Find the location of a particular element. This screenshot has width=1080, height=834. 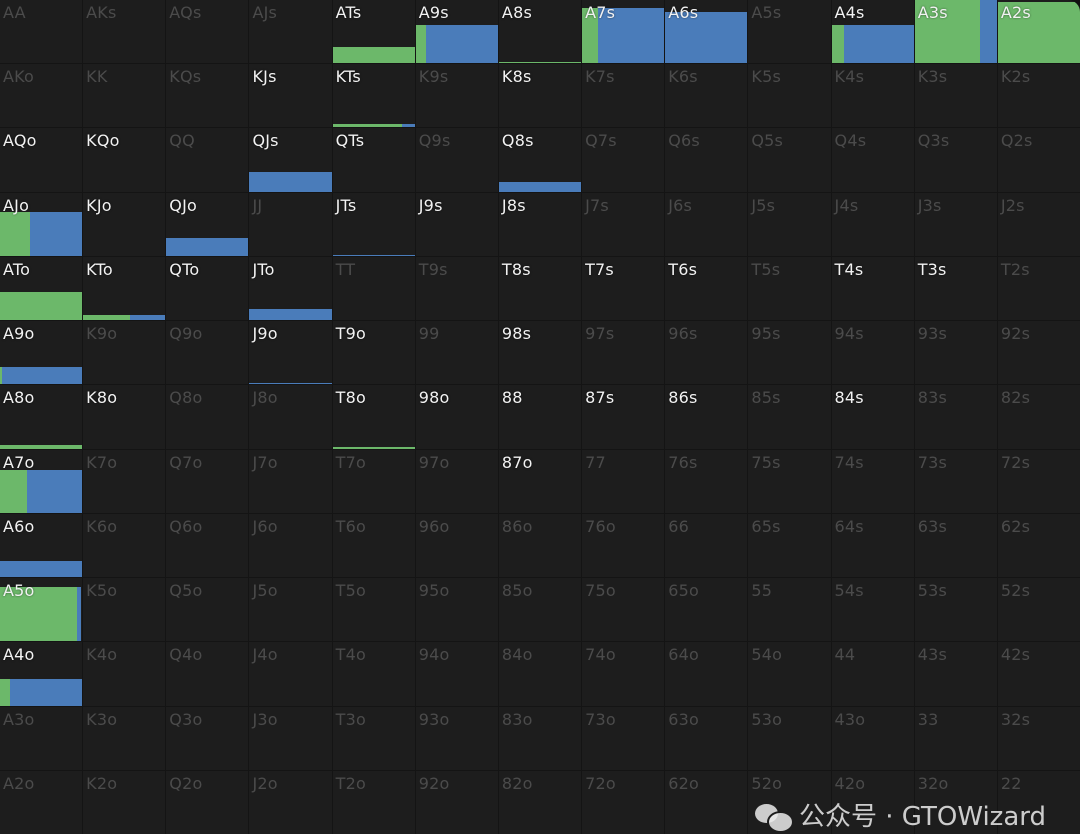

hand-cell: 72s is located at coordinates (1038, 481).